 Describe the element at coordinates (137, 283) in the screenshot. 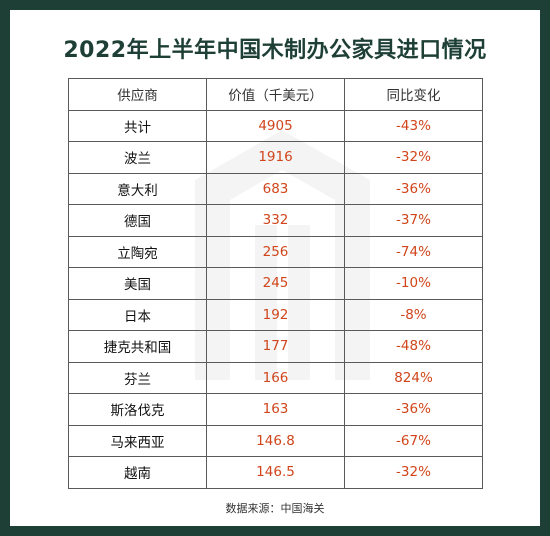

I see `supplier-cell: 美国` at that location.